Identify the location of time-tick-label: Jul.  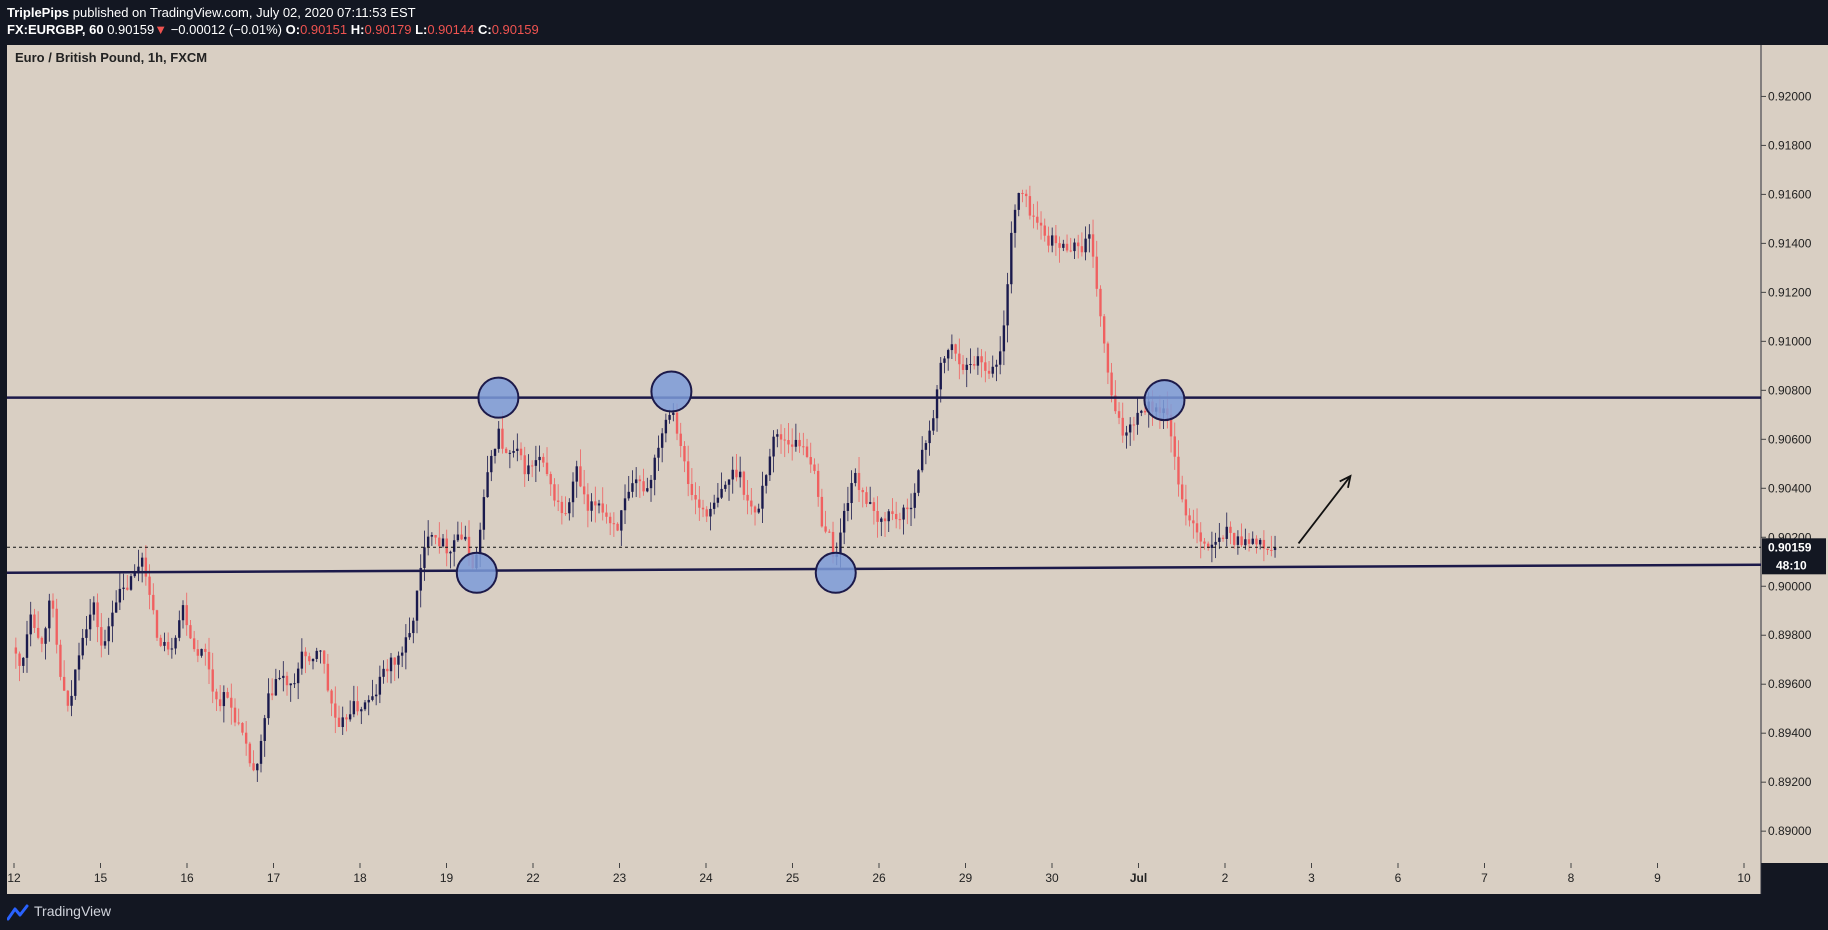
(1138, 878).